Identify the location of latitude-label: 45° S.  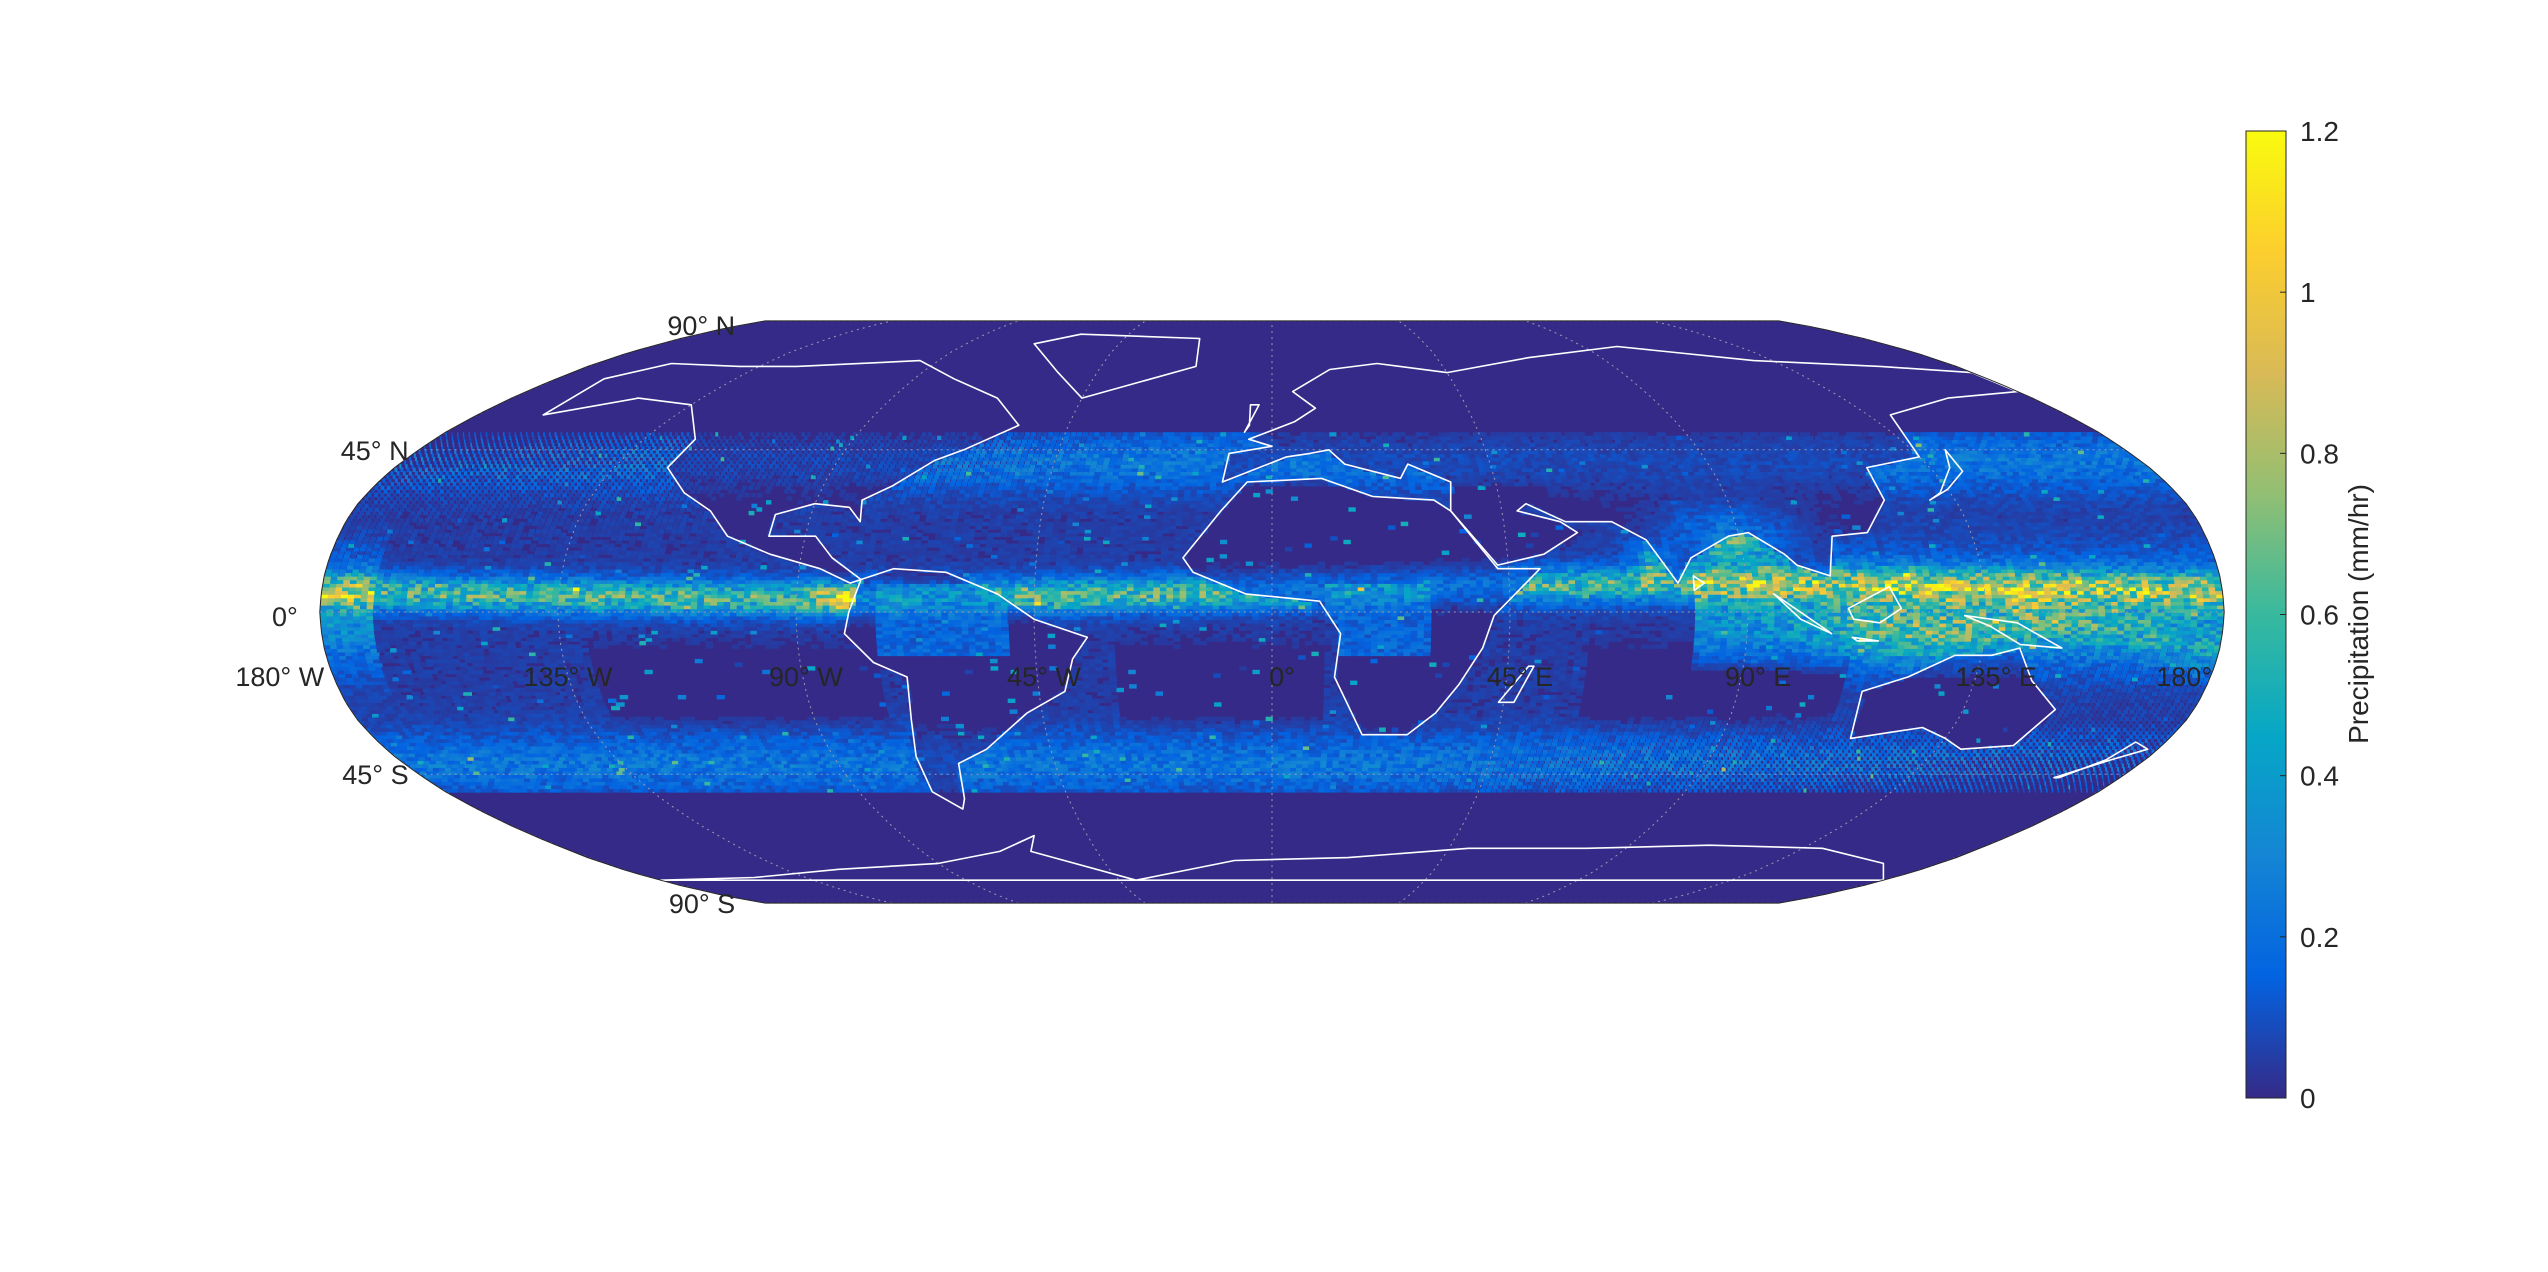
(375, 775).